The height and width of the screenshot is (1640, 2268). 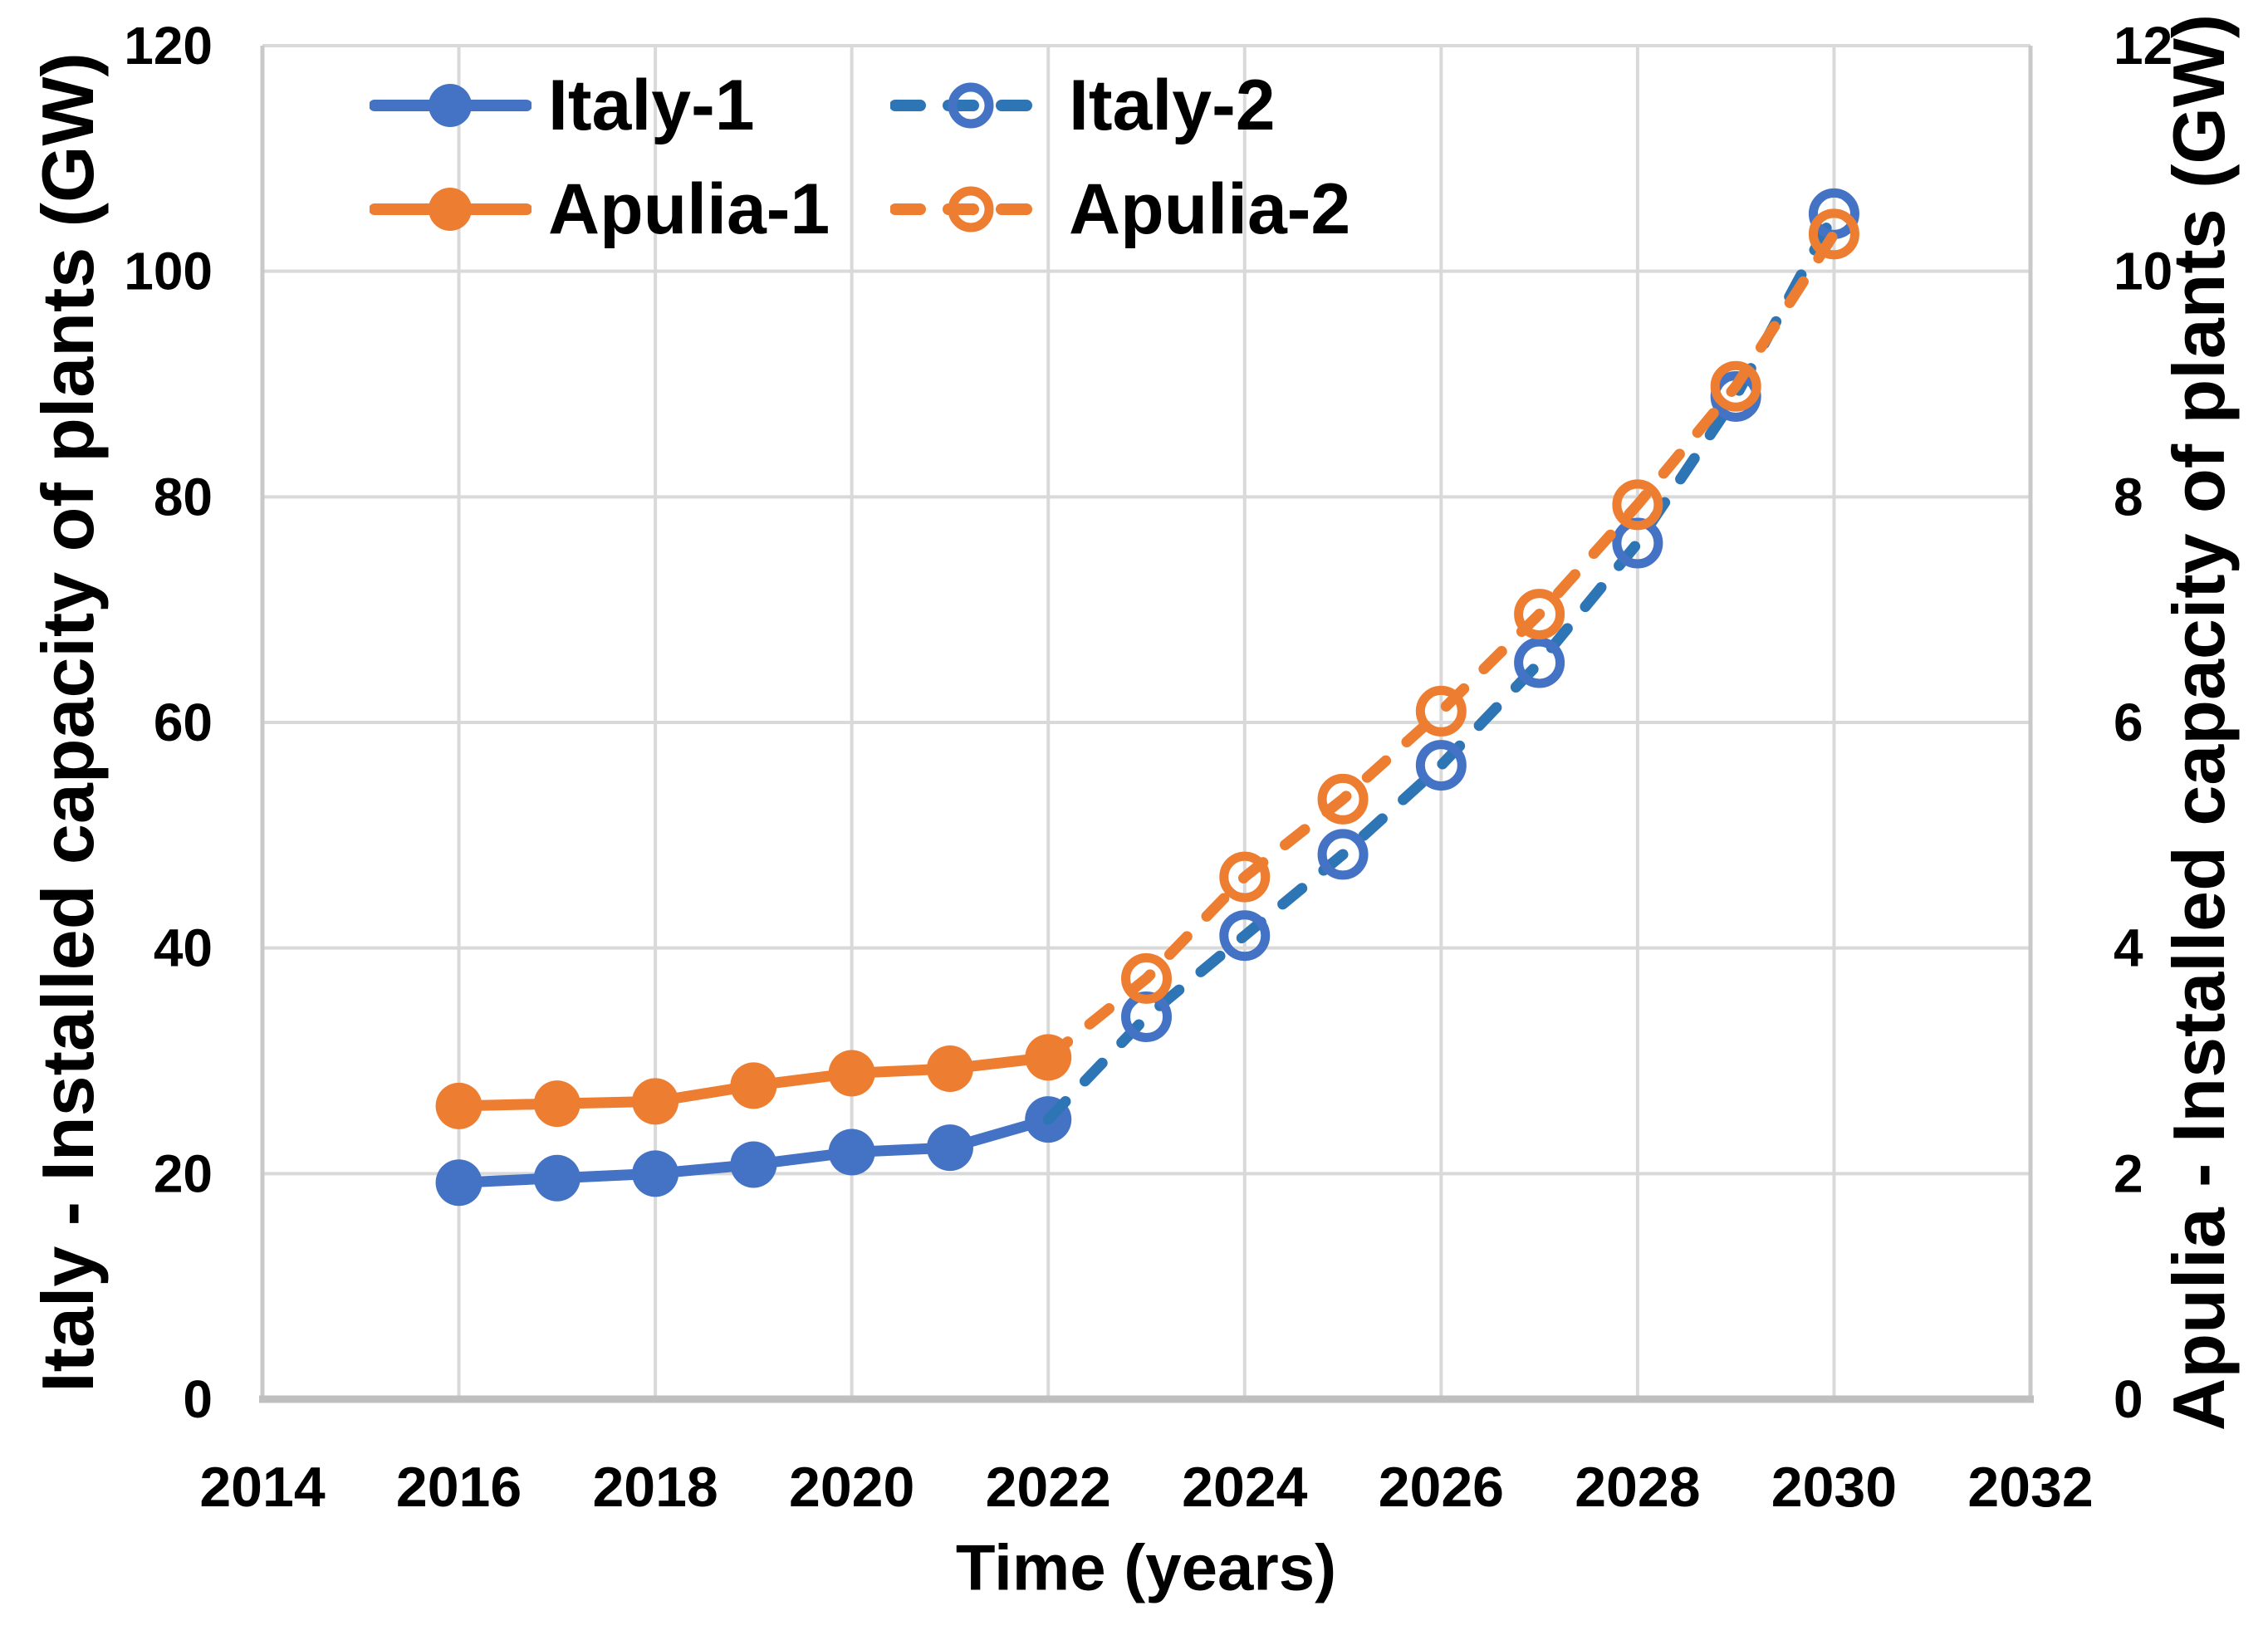 I want to click on legend-label-Italy-2: Italy-2, so click(x=1172, y=106).